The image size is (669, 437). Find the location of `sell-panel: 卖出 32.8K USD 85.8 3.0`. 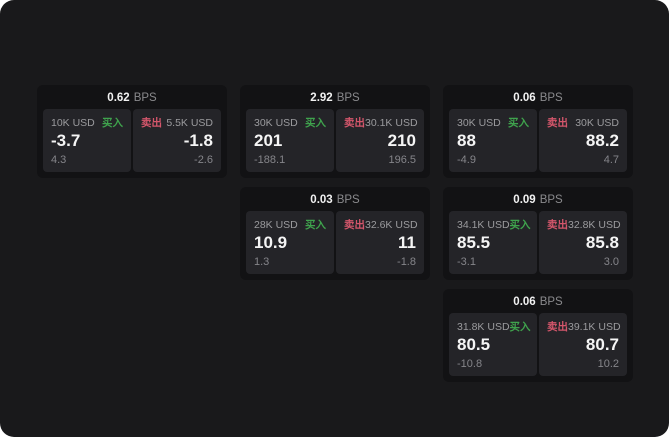

sell-panel: 卖出 32.8K USD 85.8 3.0 is located at coordinates (583, 242).